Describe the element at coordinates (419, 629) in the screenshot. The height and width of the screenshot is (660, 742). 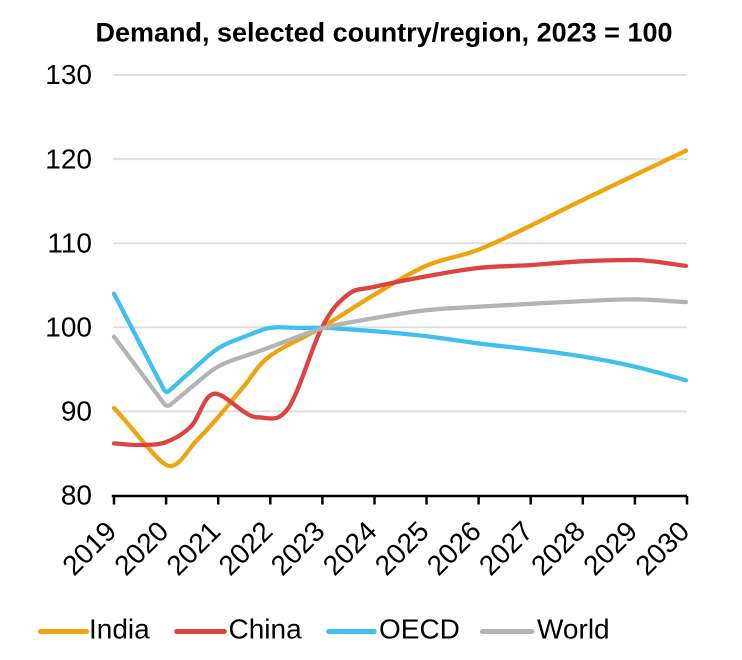
I see `svg-text: OECD` at that location.